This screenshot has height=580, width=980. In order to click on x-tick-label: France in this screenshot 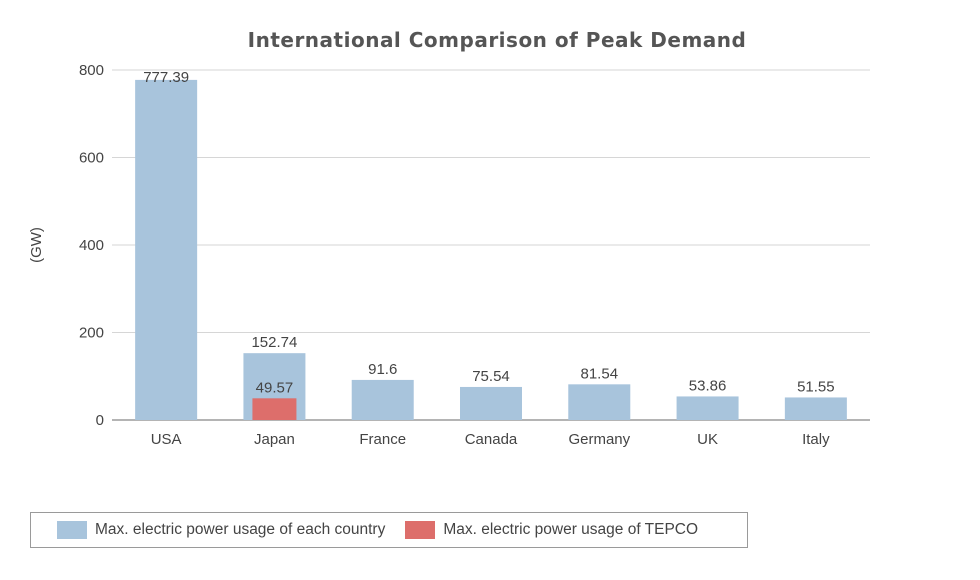, I will do `click(382, 439)`.